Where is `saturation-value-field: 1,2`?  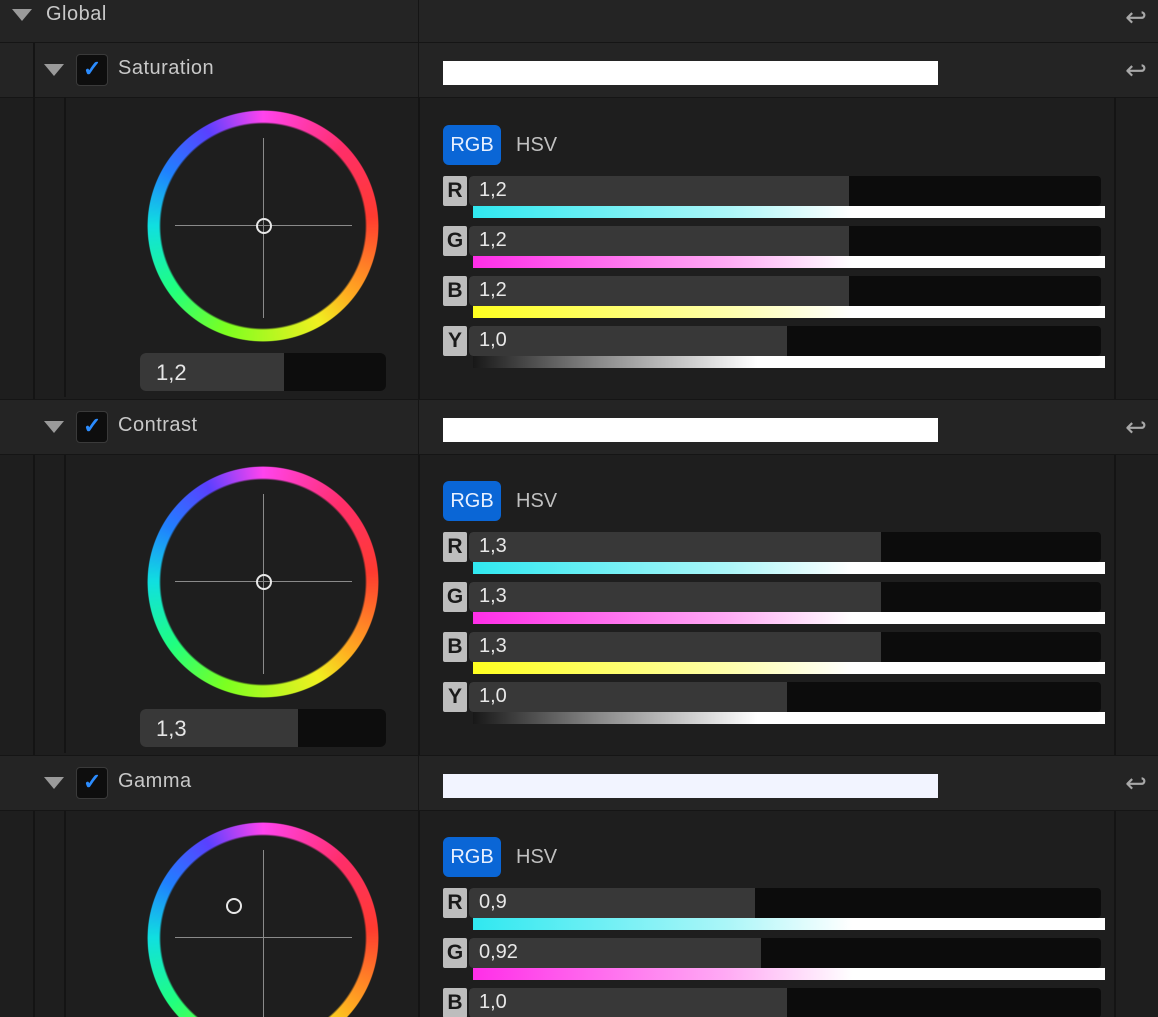
saturation-value-field: 1,2 is located at coordinates (263, 372).